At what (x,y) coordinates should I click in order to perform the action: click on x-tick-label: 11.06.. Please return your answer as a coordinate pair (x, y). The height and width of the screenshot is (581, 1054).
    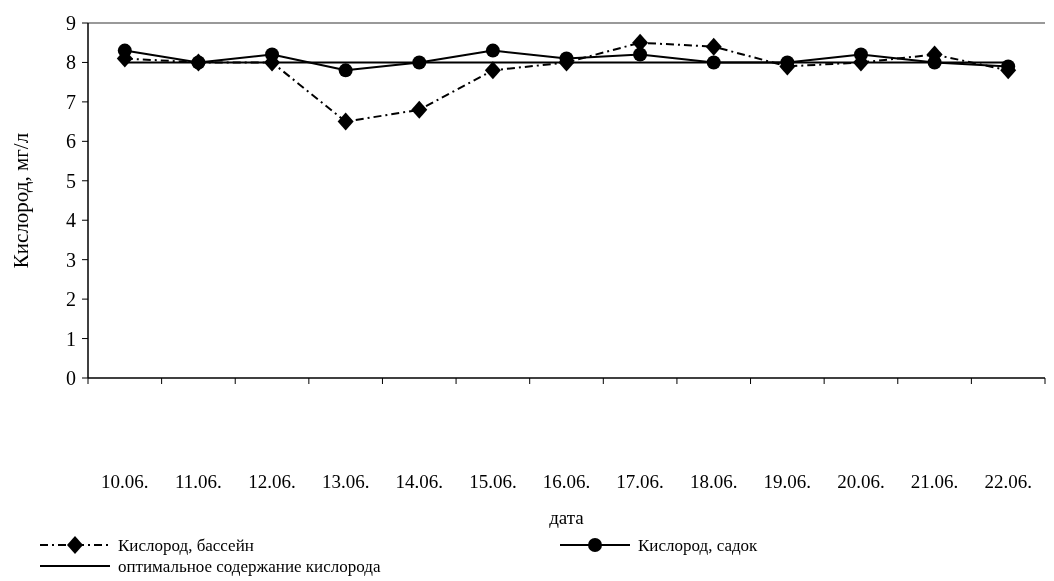
    Looking at the image, I should click on (198, 481).